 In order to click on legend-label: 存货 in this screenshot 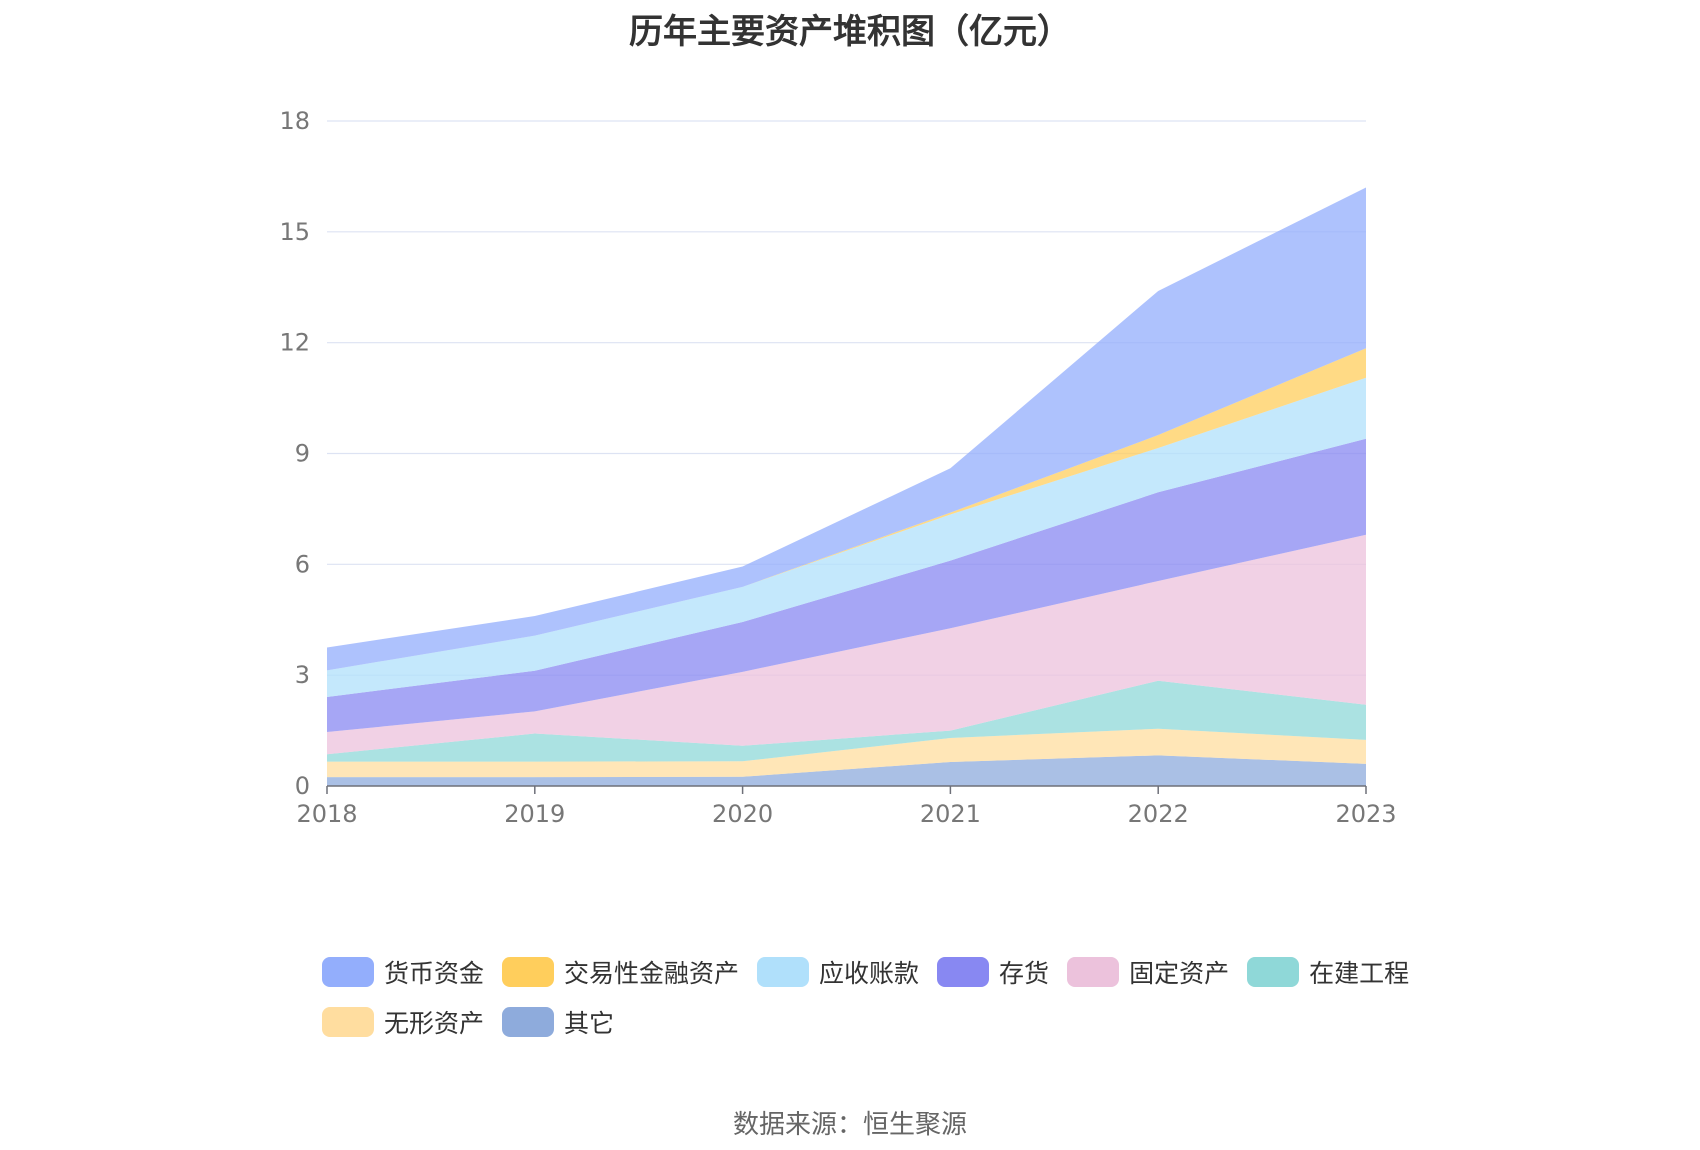, I will do `click(1024, 973)`.